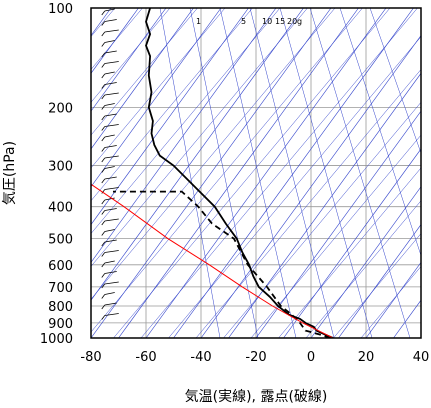 The image size is (431, 408). I want to click on x-tick-label: -40, so click(200, 357).